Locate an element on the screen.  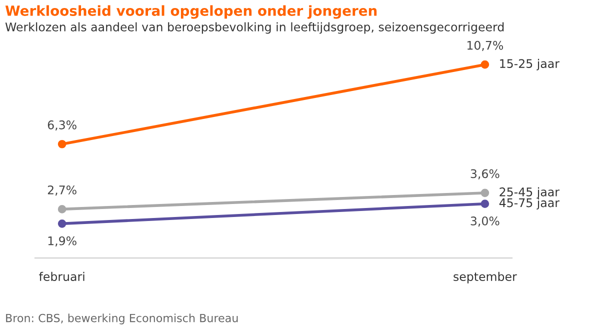
data-label: 10,7% is located at coordinates (485, 46).